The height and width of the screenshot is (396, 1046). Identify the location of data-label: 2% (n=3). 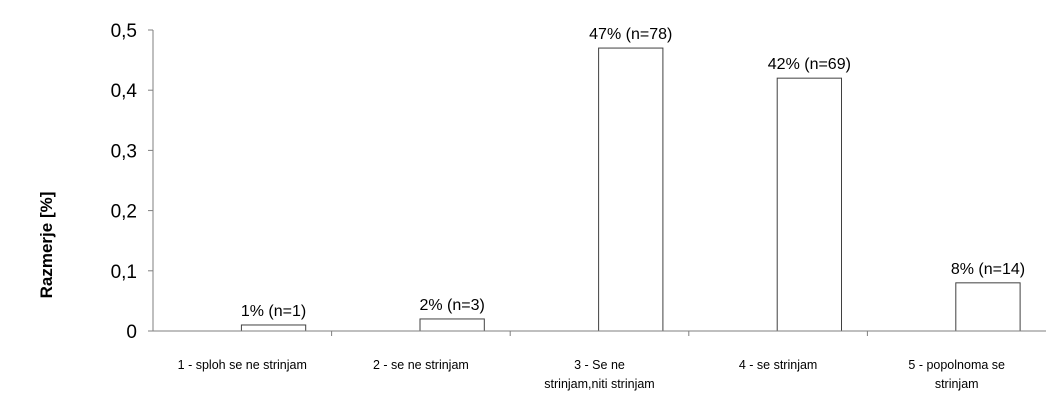
(451, 305).